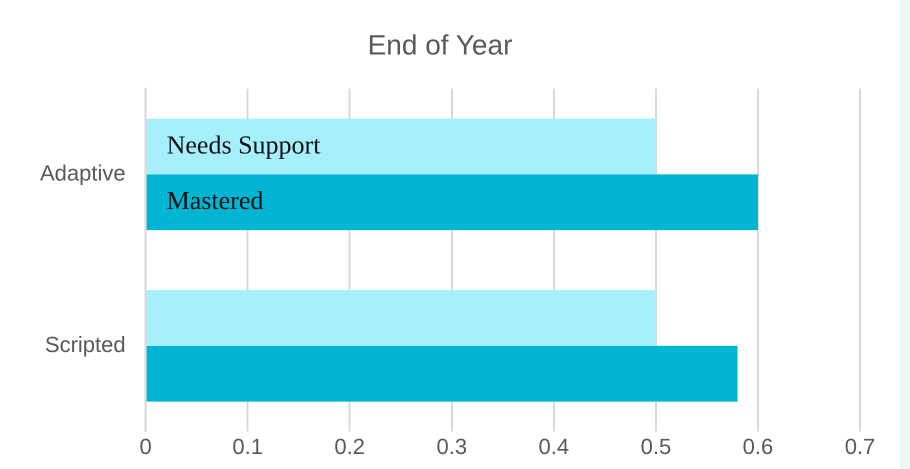 The image size is (910, 469). Describe the element at coordinates (85, 344) in the screenshot. I see `y-tick-label: Scripted` at that location.